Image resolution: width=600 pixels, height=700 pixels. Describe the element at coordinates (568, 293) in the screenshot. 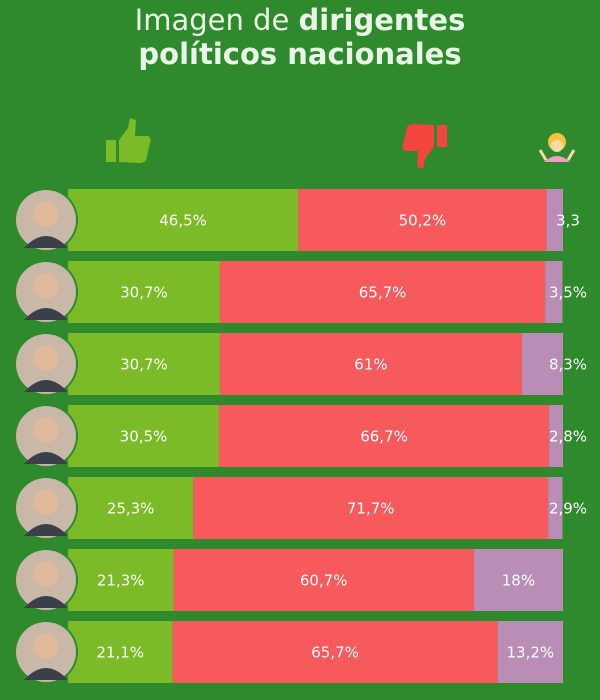

I see `value-label: 3,5%` at that location.